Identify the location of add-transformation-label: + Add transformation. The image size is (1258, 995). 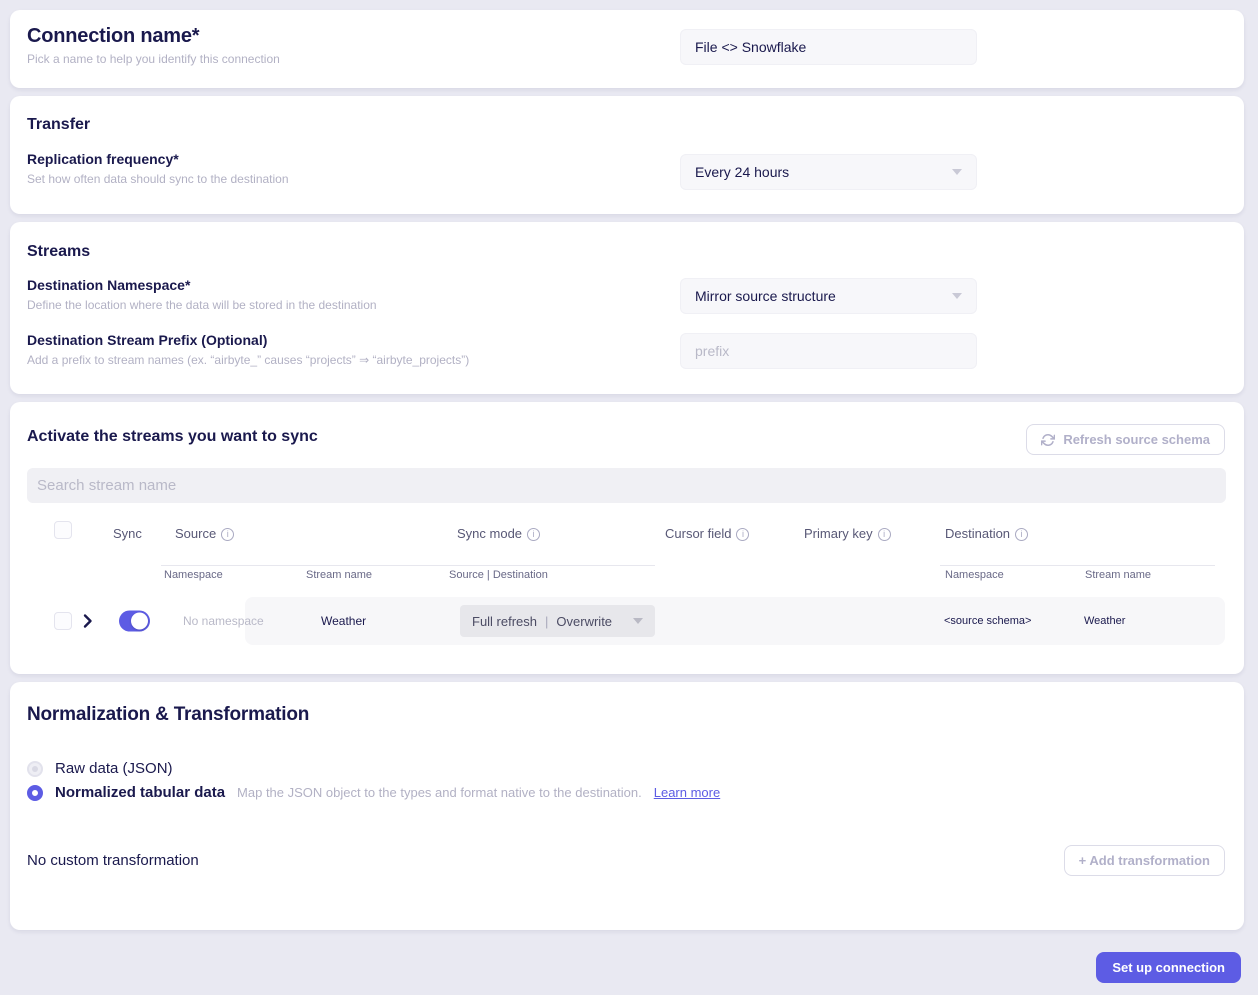
(1144, 860).